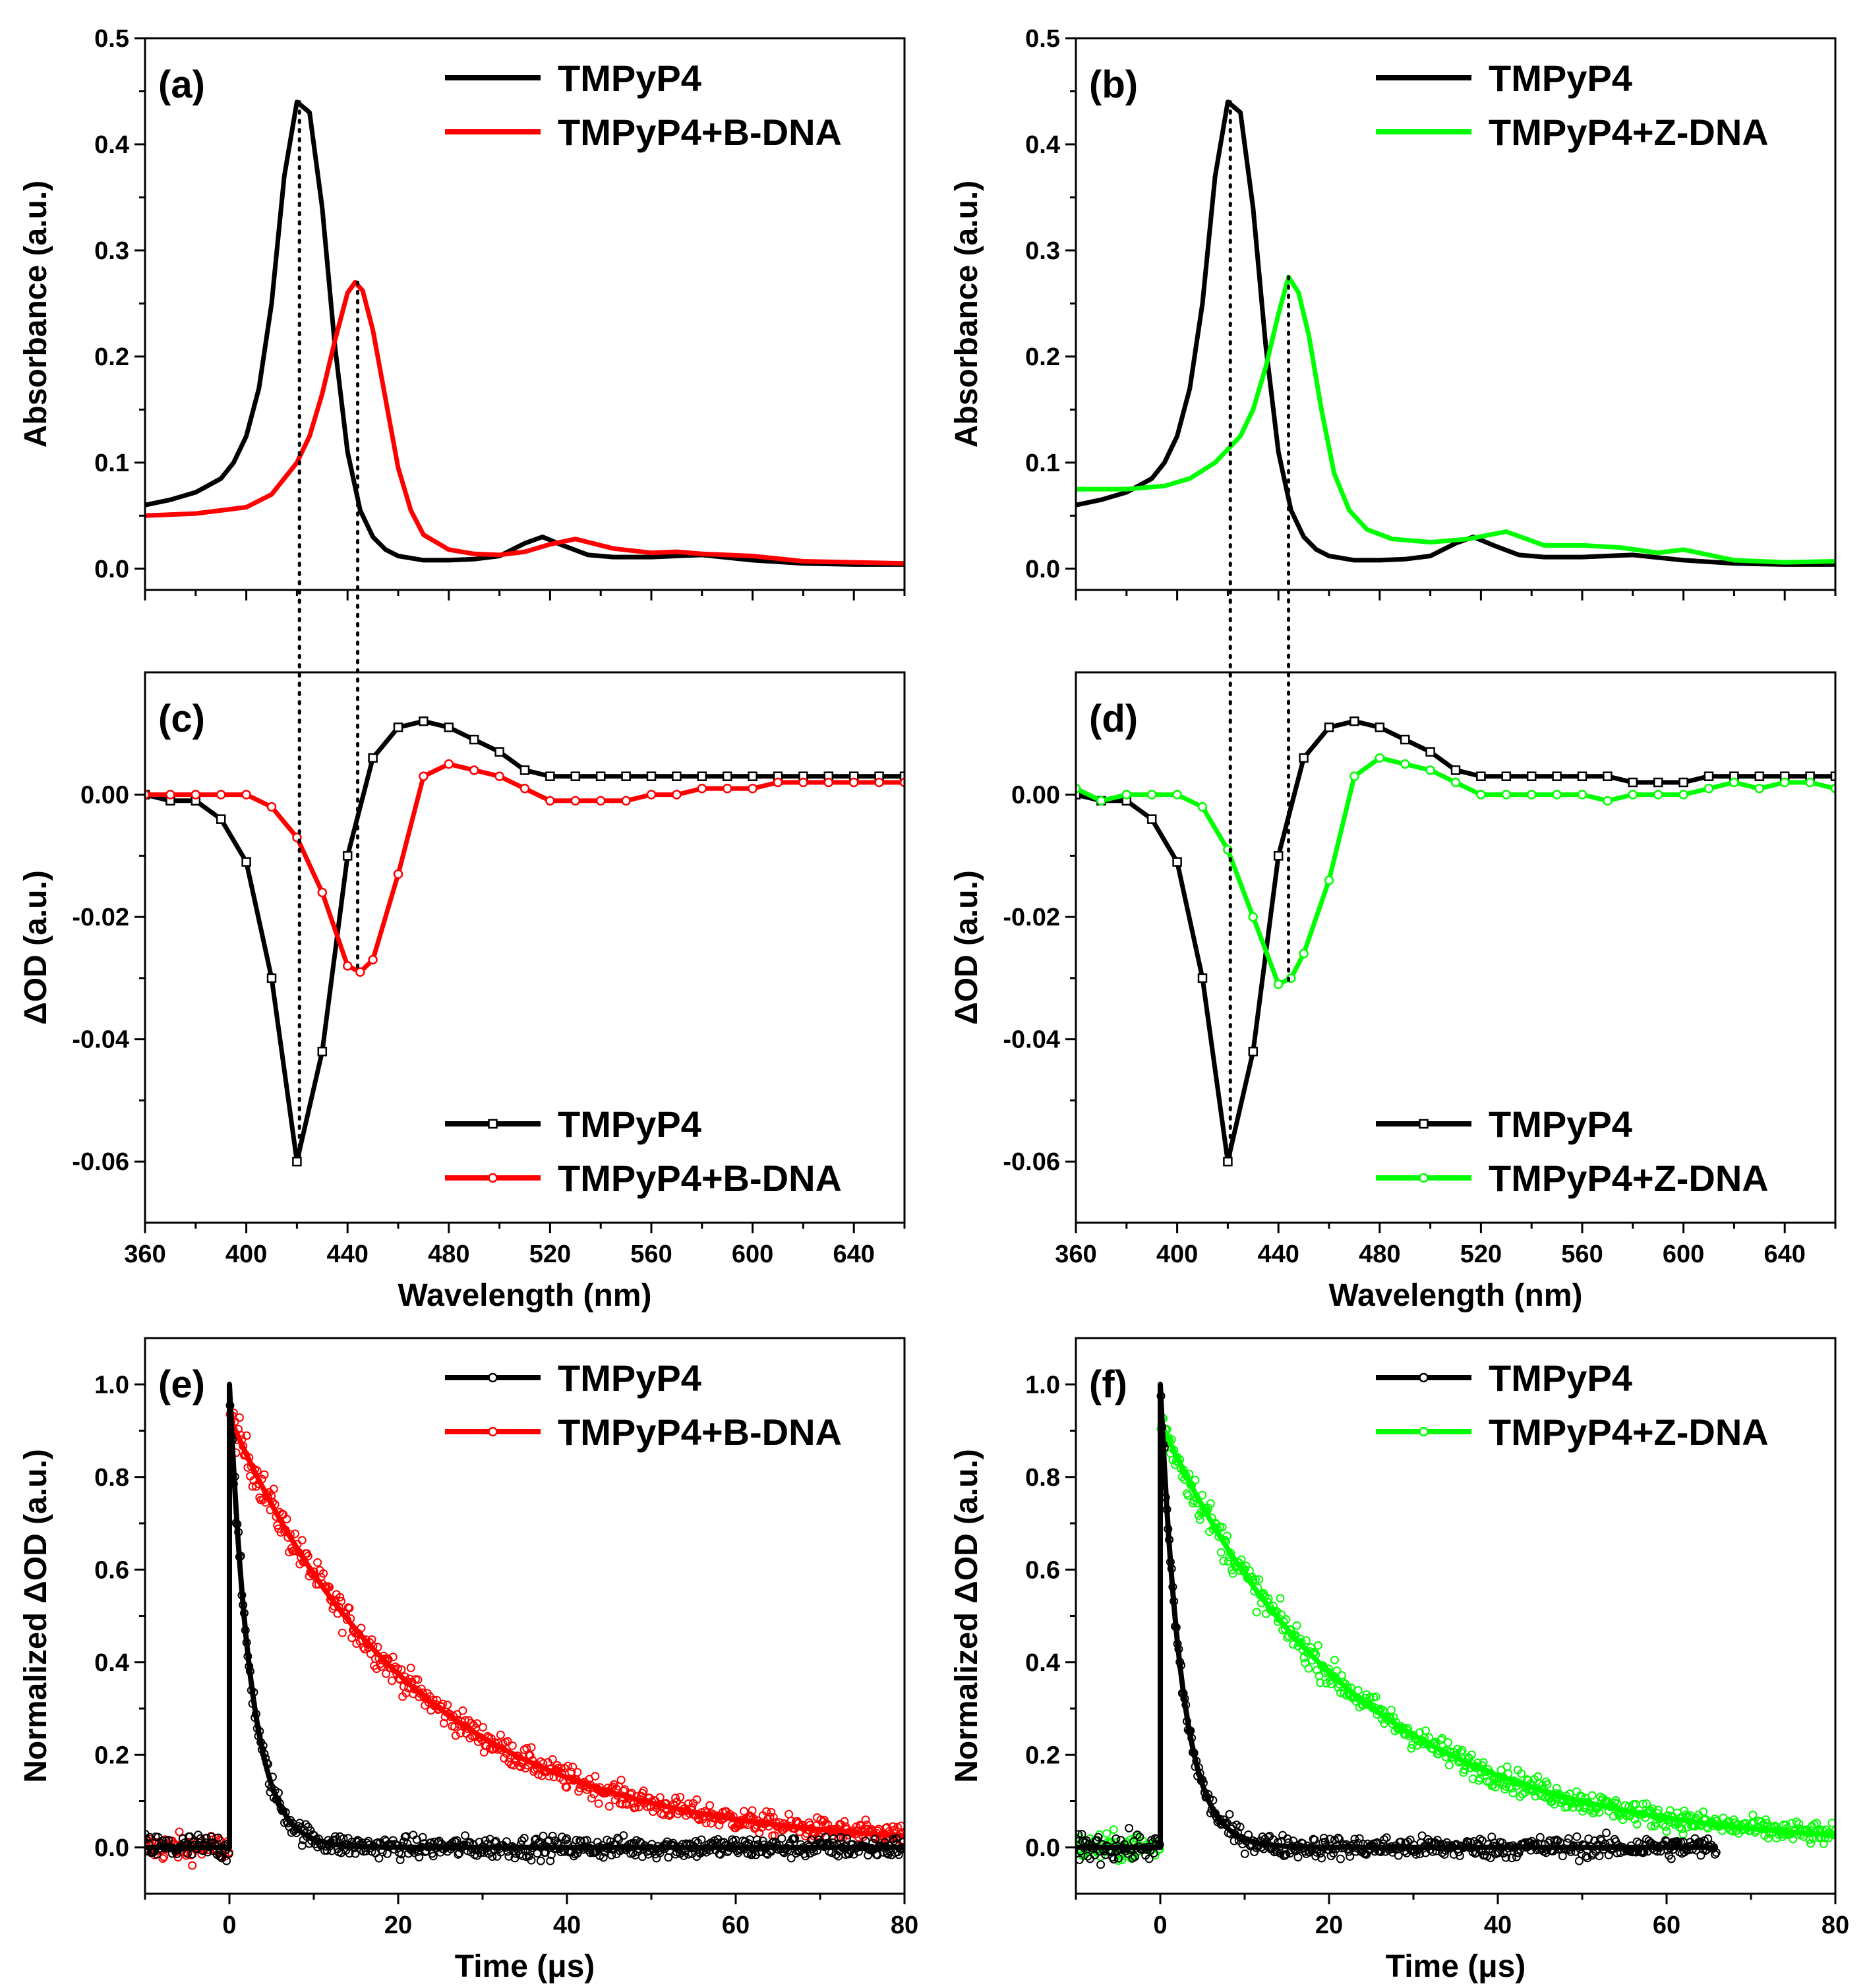 Image resolution: width=1867 pixels, height=1988 pixels. I want to click on x-tick-label: 60, so click(1666, 1925).